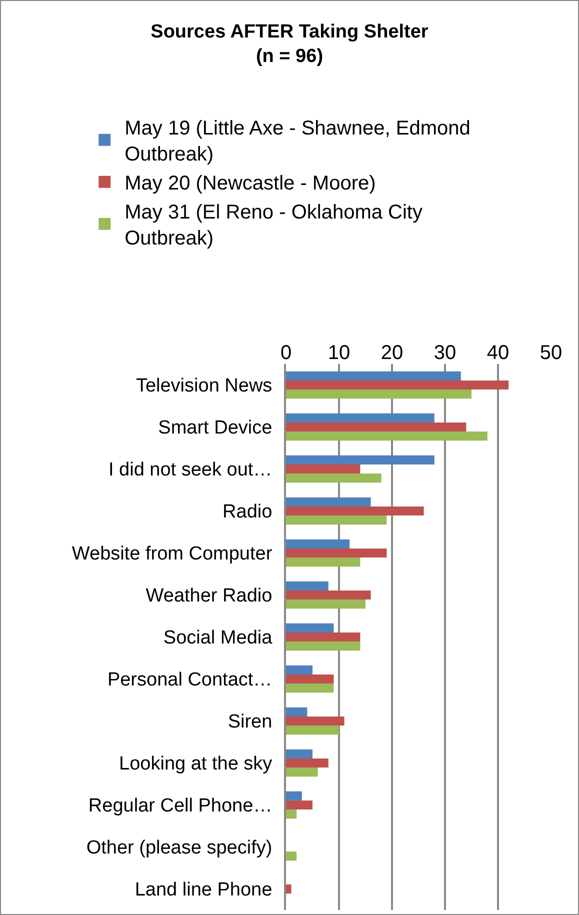 The image size is (579, 915). Describe the element at coordinates (209, 596) in the screenshot. I see `y-tick-label: Weather Radio` at that location.